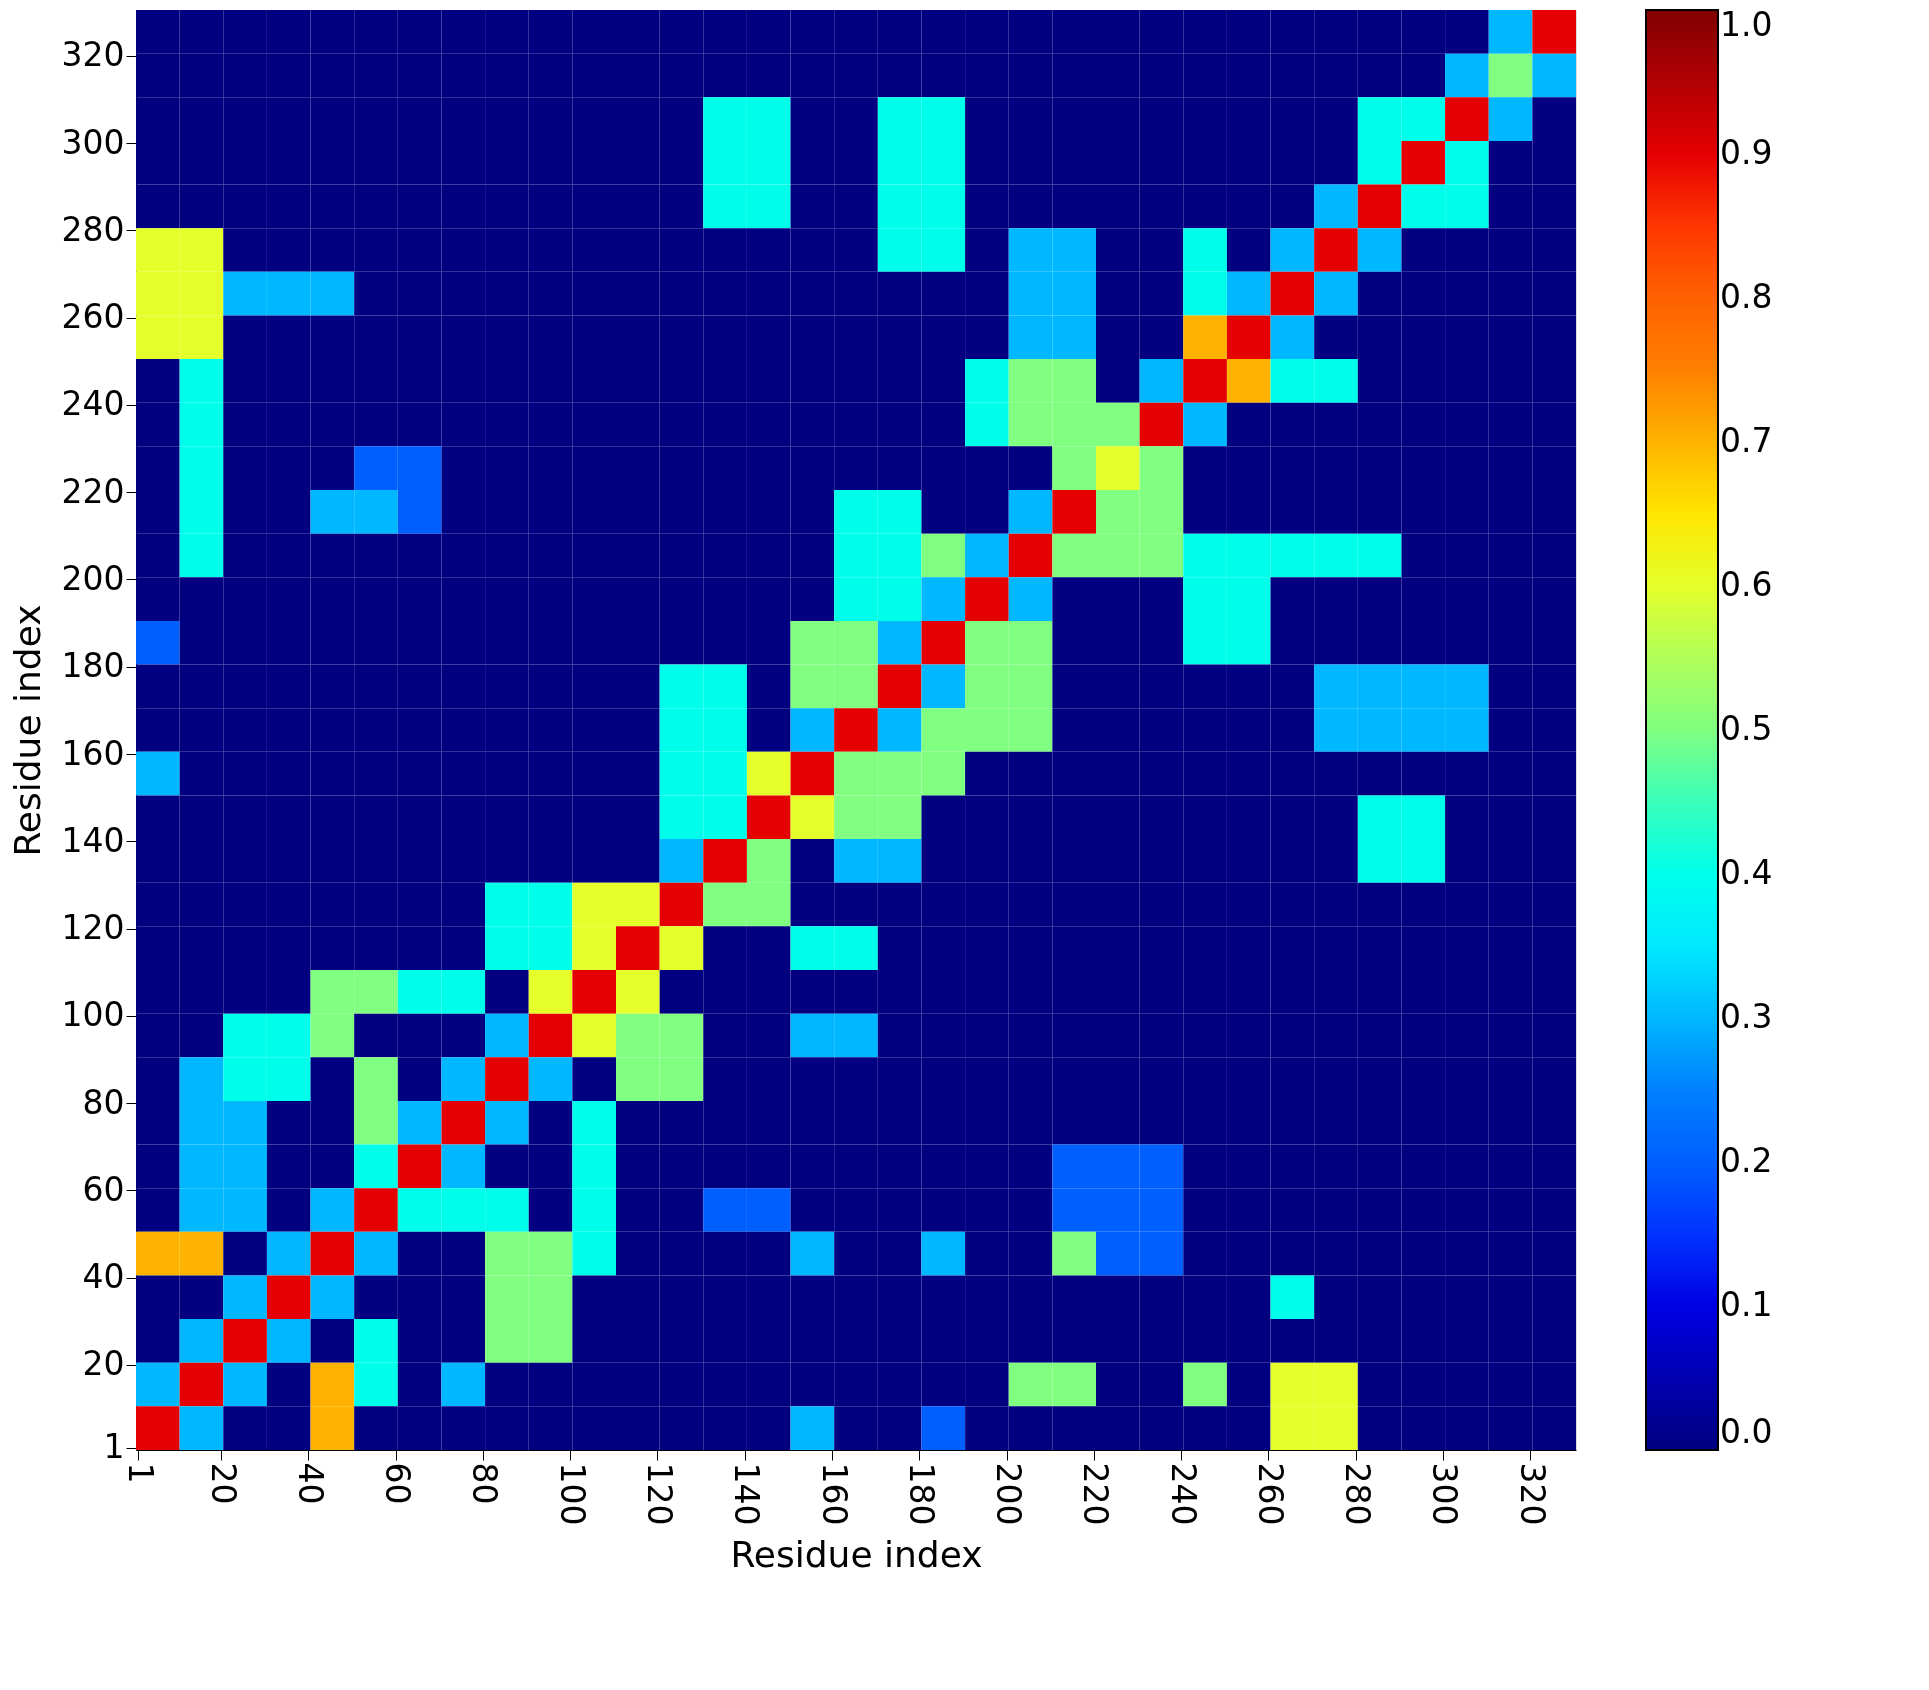 This screenshot has height=1690, width=1929. What do you see at coordinates (1746, 152) in the screenshot?
I see `color-bar-label: 0.9` at bounding box center [1746, 152].